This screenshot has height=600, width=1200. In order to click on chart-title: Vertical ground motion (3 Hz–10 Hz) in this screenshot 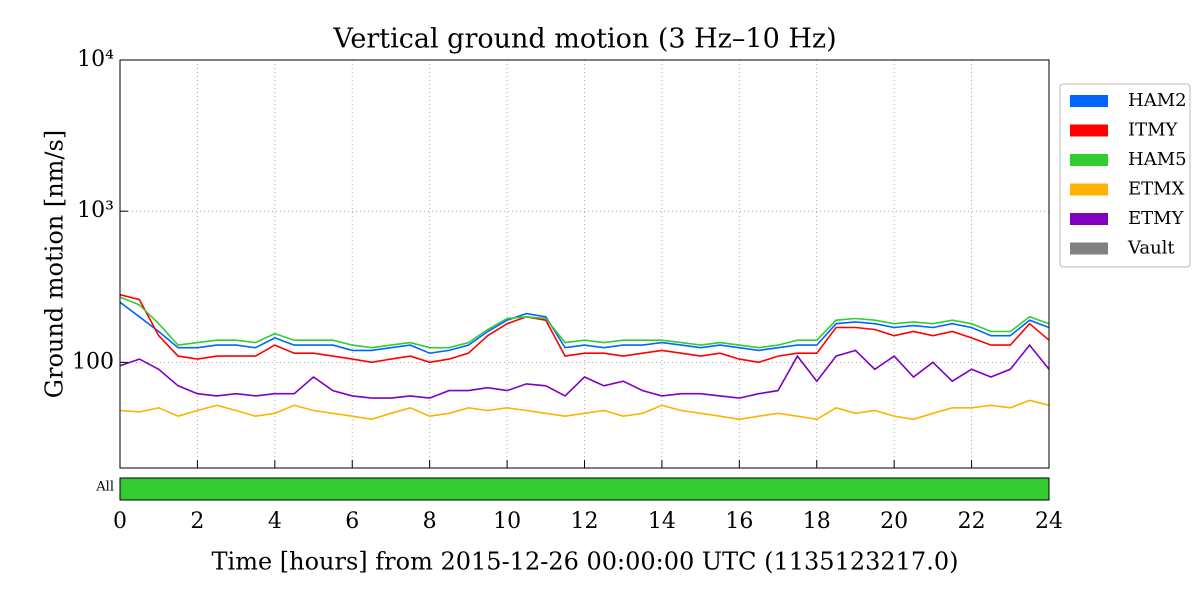, I will do `click(584, 39)`.